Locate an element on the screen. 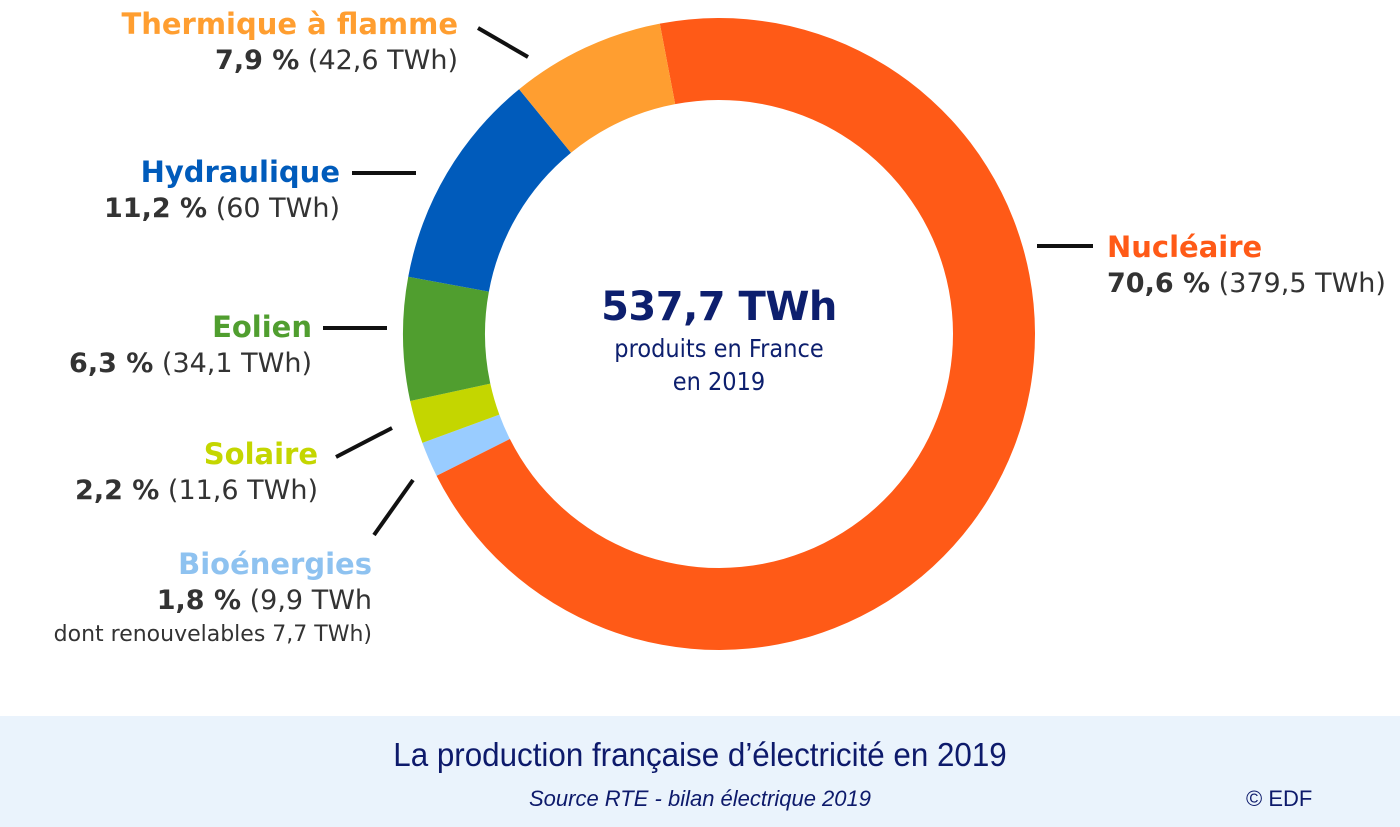 The image size is (1400, 827). label-eolien: Eolien 6,3 % (34,1 TWh) is located at coordinates (190, 345).